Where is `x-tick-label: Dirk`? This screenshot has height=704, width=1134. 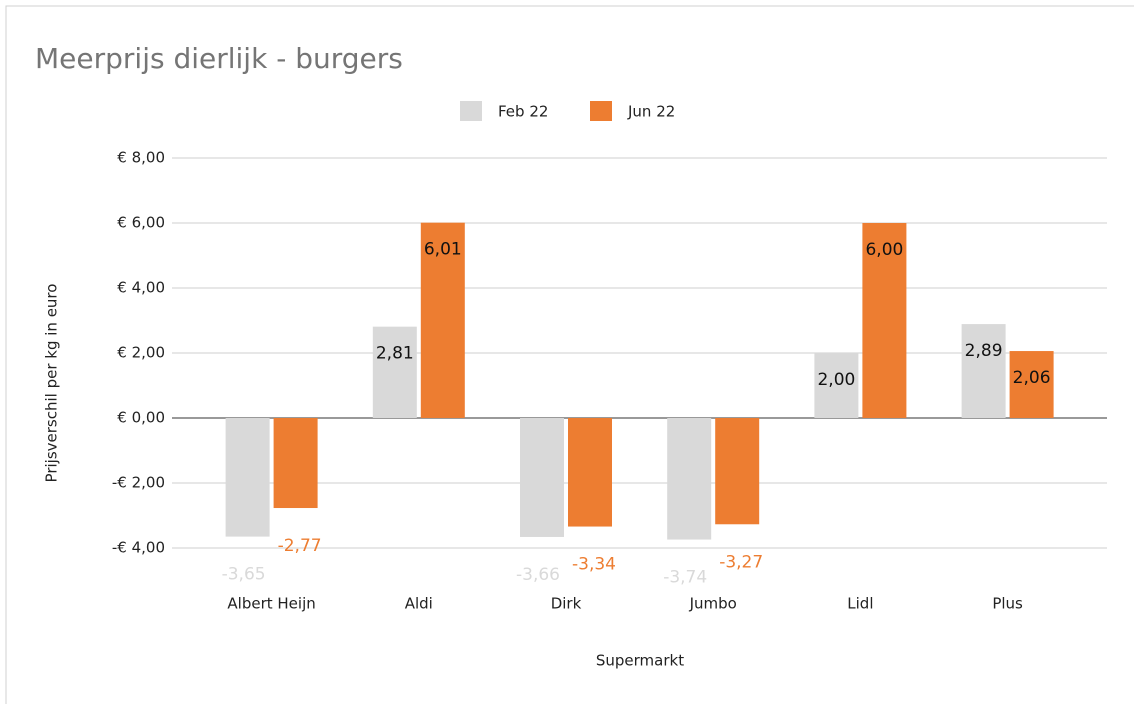
x-tick-label: Dirk is located at coordinates (566, 604).